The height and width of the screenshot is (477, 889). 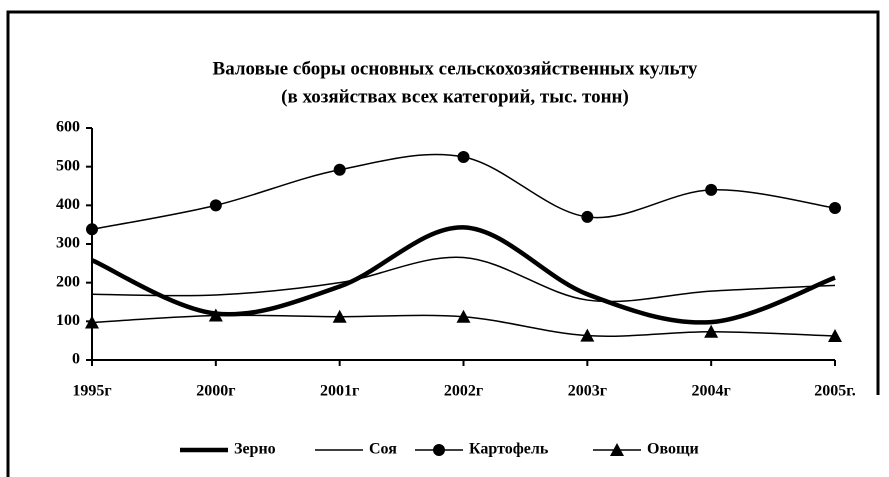 What do you see at coordinates (91, 391) in the screenshot?
I see `x-tick-label: 1995г` at bounding box center [91, 391].